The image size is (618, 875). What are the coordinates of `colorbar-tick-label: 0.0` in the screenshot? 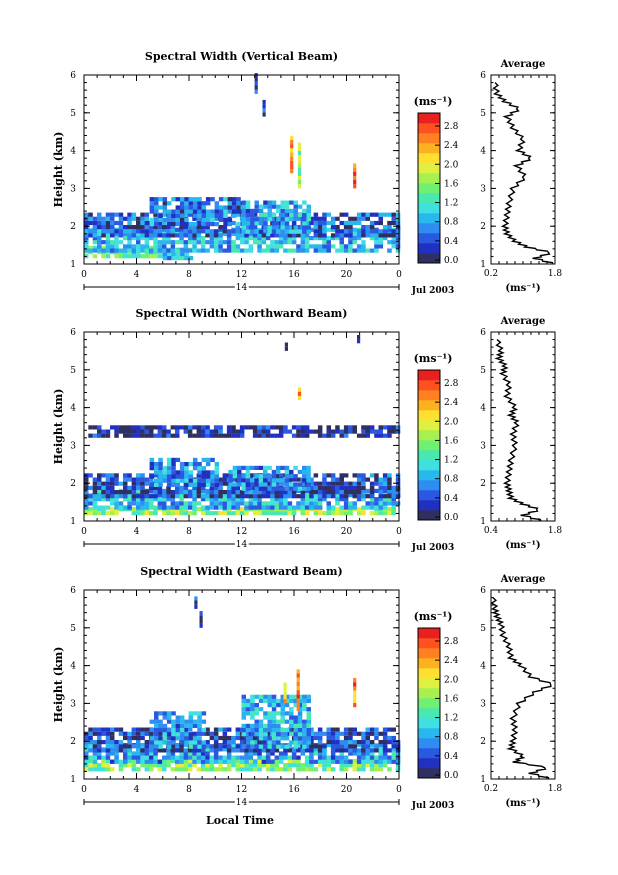 It's located at (451, 518).